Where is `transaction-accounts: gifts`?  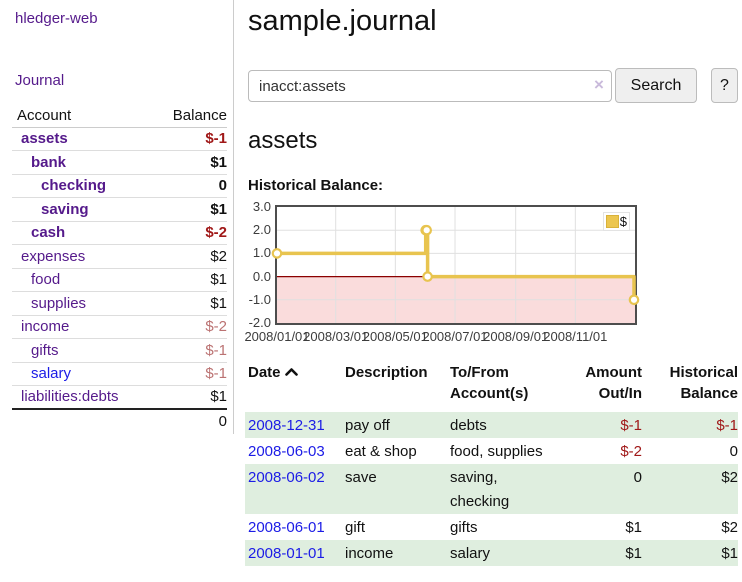
transaction-accounts: gifts is located at coordinates (464, 527).